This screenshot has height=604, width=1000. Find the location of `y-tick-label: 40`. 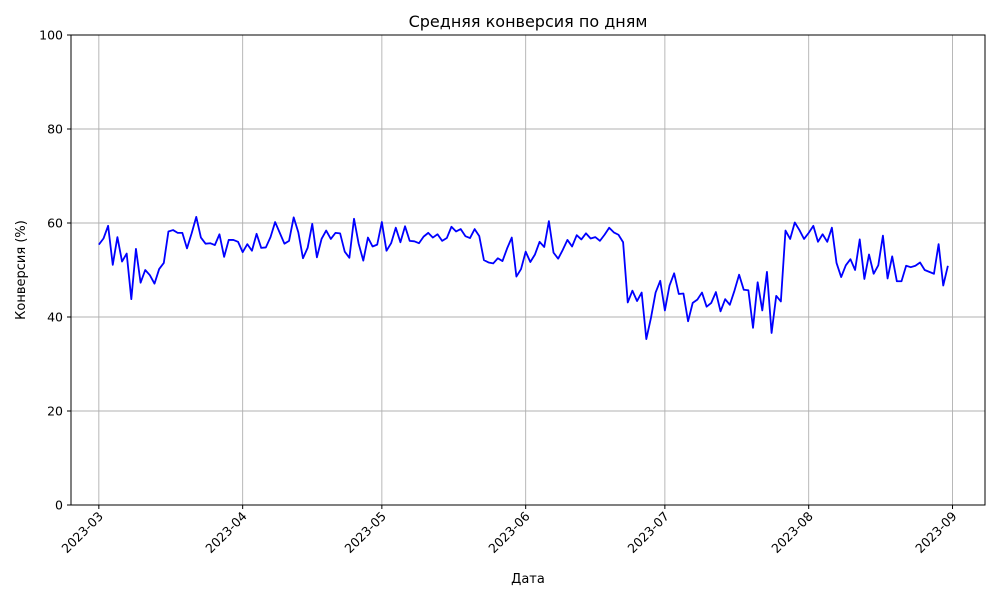

y-tick-label: 40 is located at coordinates (55, 317).